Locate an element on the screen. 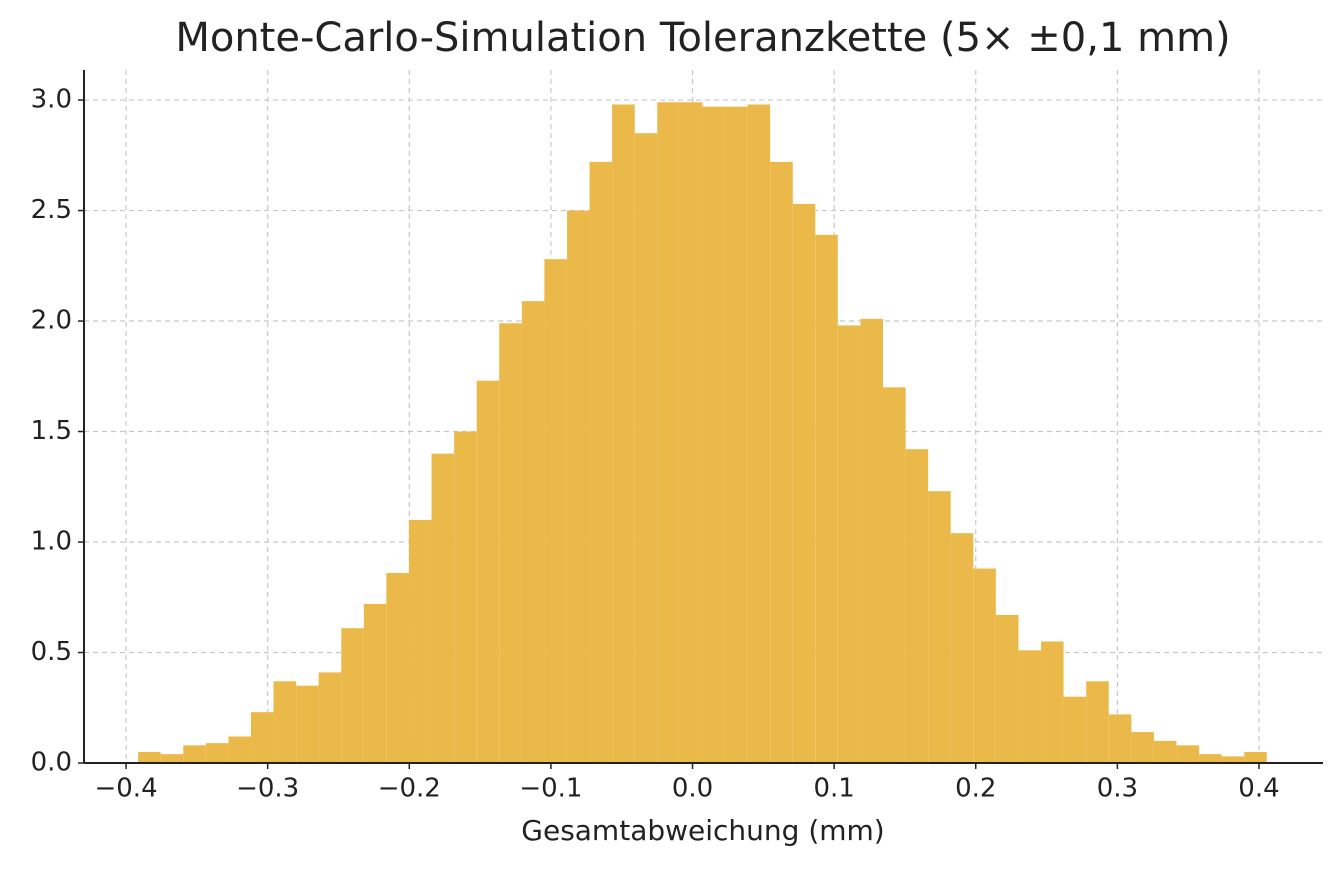 The image size is (1343, 870). y-tick-label: 2.5 is located at coordinates (51, 210).